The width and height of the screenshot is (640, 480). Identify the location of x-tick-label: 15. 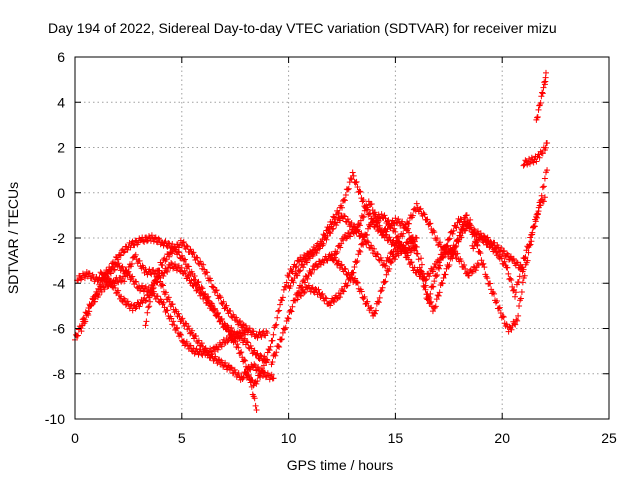
(396, 438).